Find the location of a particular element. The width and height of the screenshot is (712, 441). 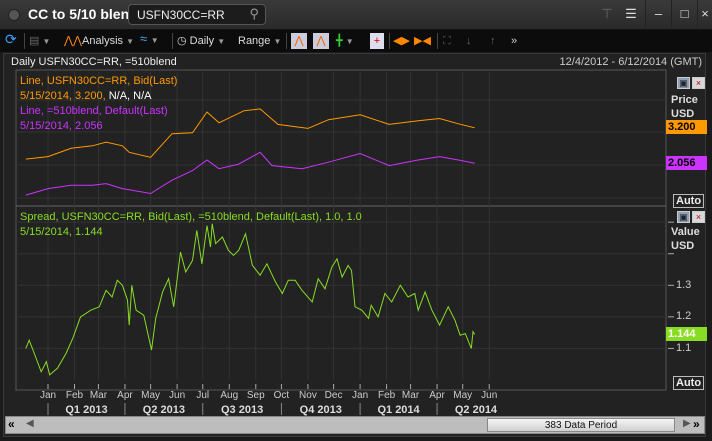

analysis-icon: ⋀⋀ is located at coordinates (73, 41).